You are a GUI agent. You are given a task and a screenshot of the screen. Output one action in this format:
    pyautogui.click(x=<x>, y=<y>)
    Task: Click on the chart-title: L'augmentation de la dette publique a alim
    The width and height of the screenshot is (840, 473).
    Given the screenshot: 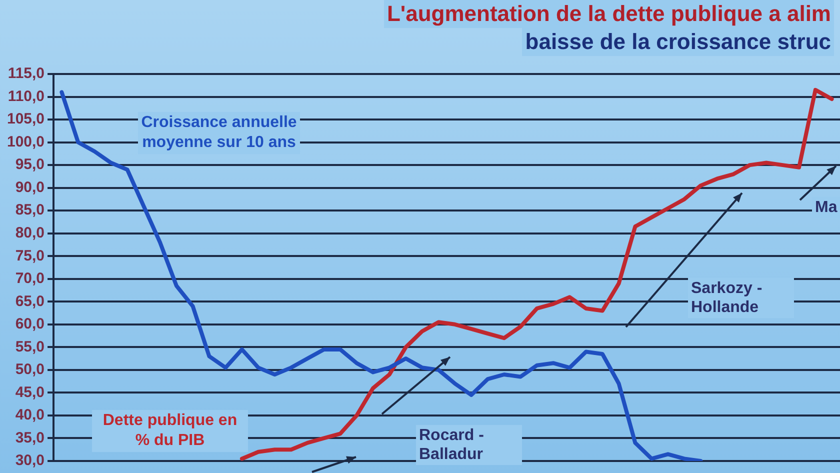 What is the action you would take?
    pyautogui.click(x=609, y=14)
    